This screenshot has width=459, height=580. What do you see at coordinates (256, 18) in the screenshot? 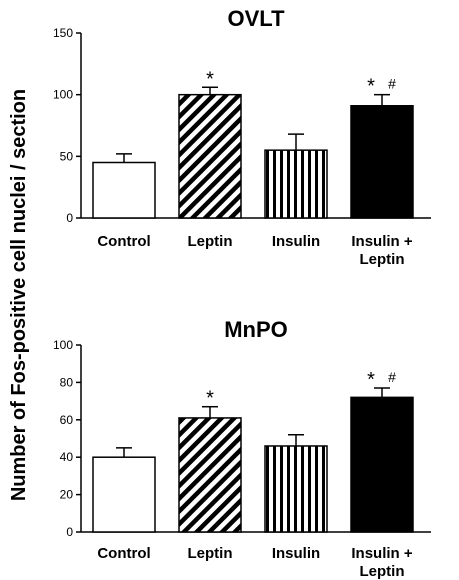
I see `chart-title: OVLT` at bounding box center [256, 18].